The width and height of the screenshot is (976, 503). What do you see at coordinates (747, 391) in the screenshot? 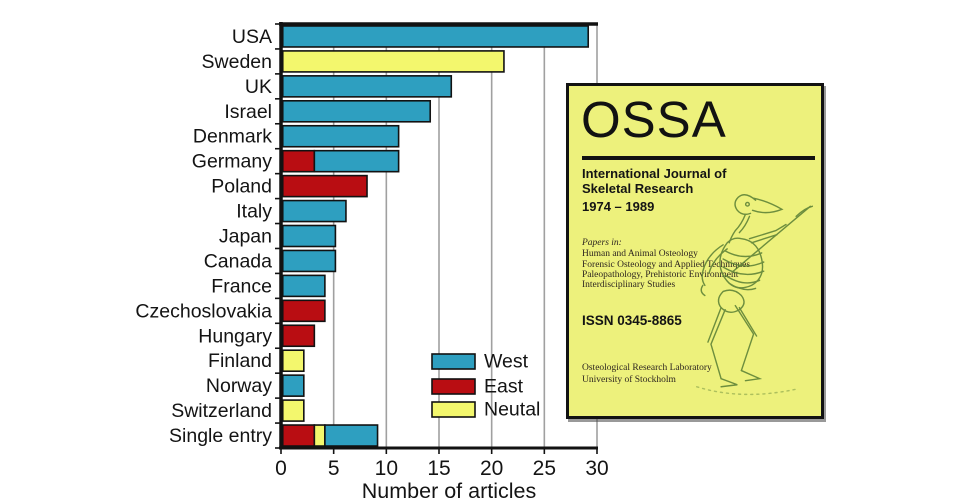
I see `skeleton-ground-shading` at bounding box center [747, 391].